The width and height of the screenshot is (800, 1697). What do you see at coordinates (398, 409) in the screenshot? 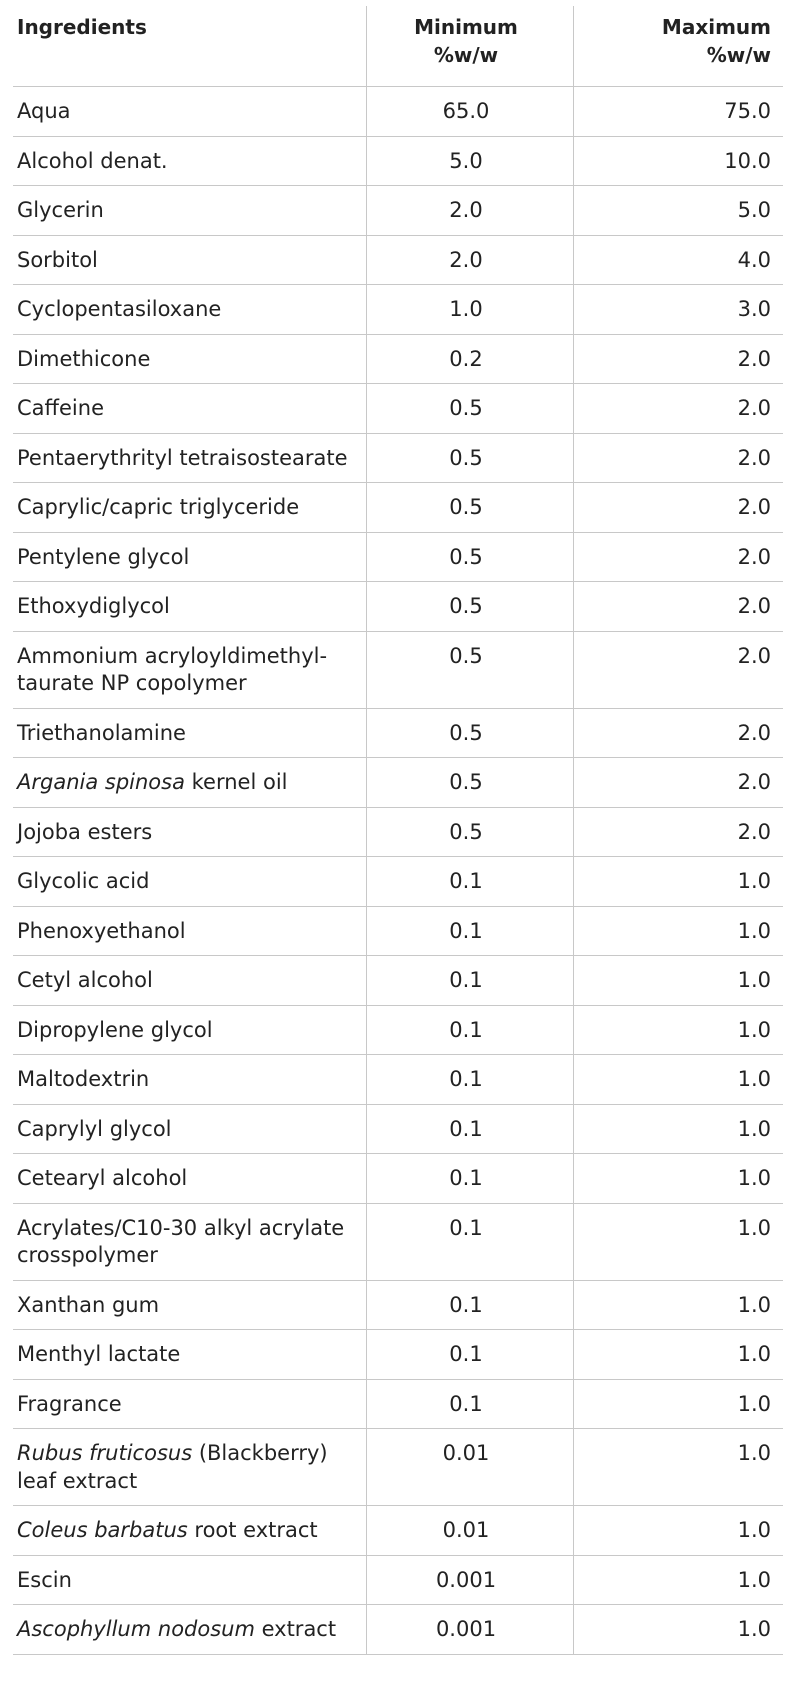
I see `table-row: Caffeine0.52.0` at bounding box center [398, 409].